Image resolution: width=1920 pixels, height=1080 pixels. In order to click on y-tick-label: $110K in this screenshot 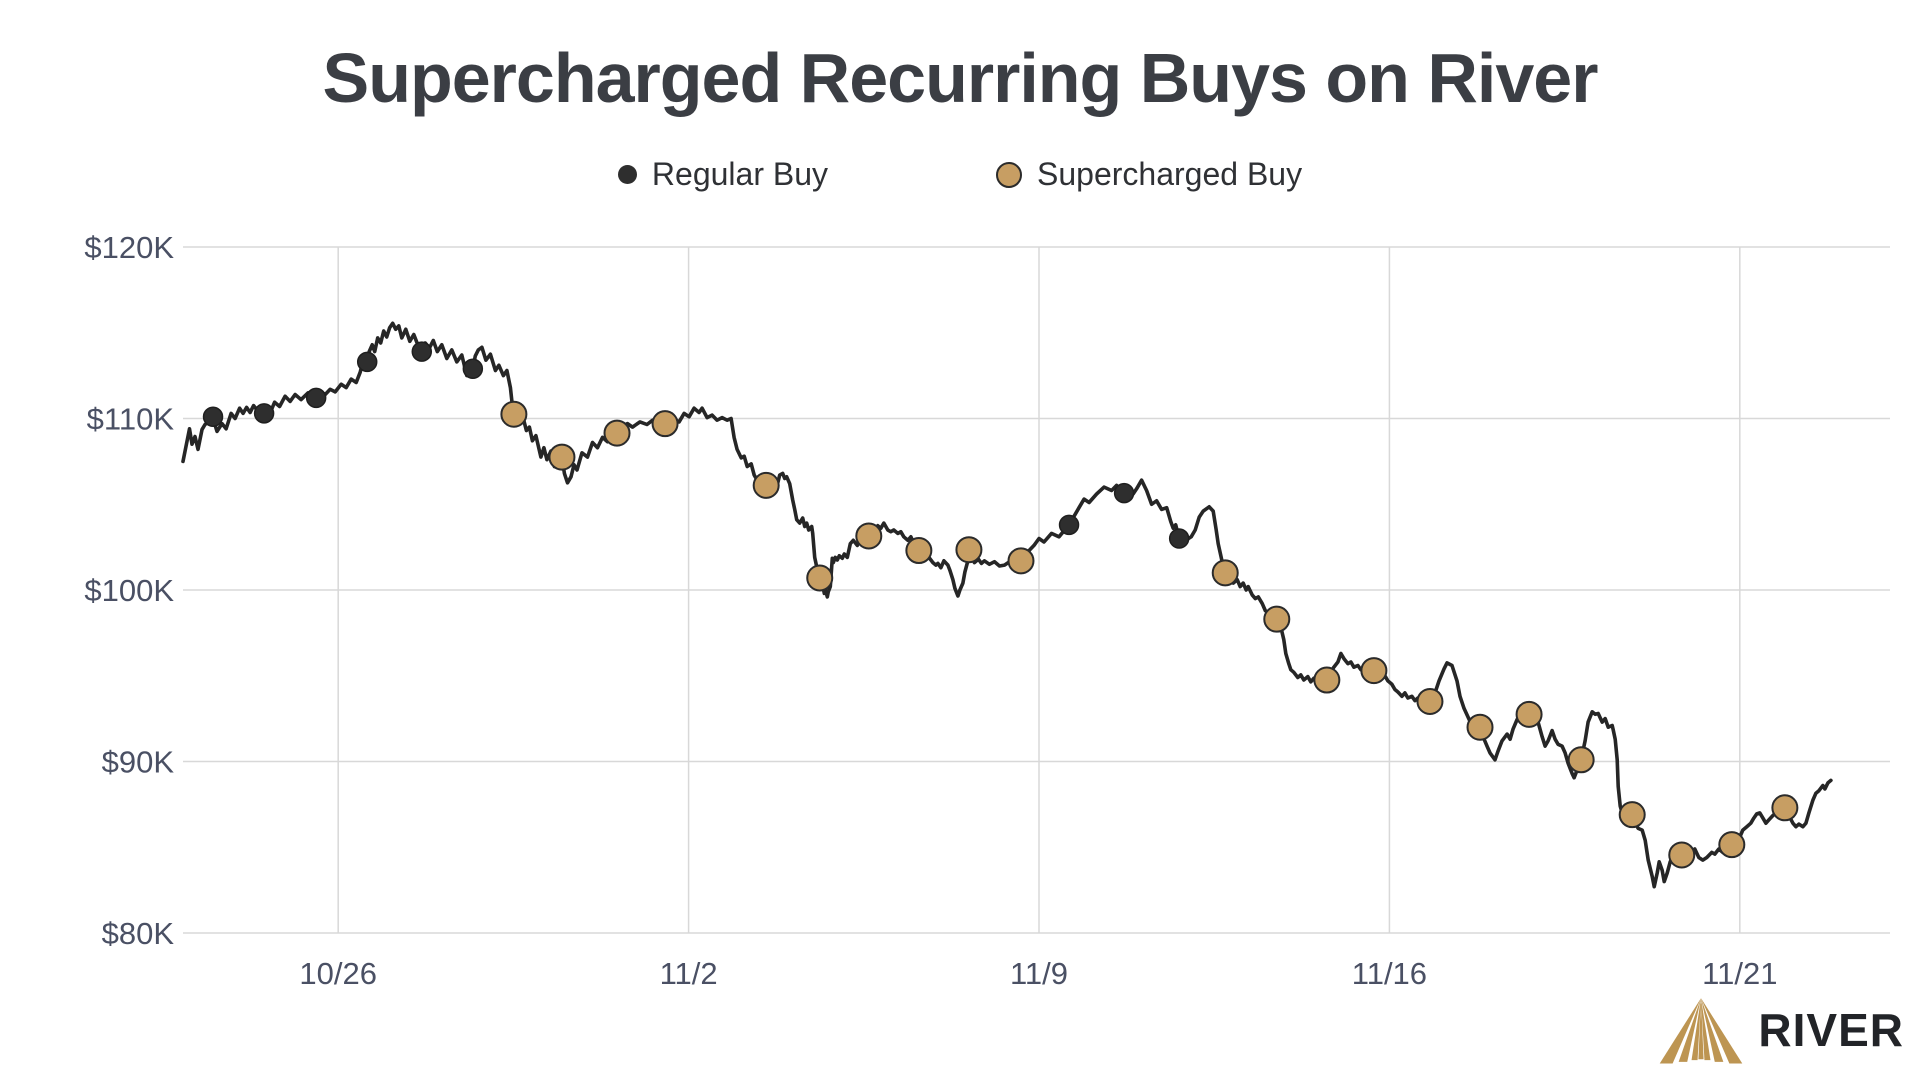, I will do `click(131, 419)`.